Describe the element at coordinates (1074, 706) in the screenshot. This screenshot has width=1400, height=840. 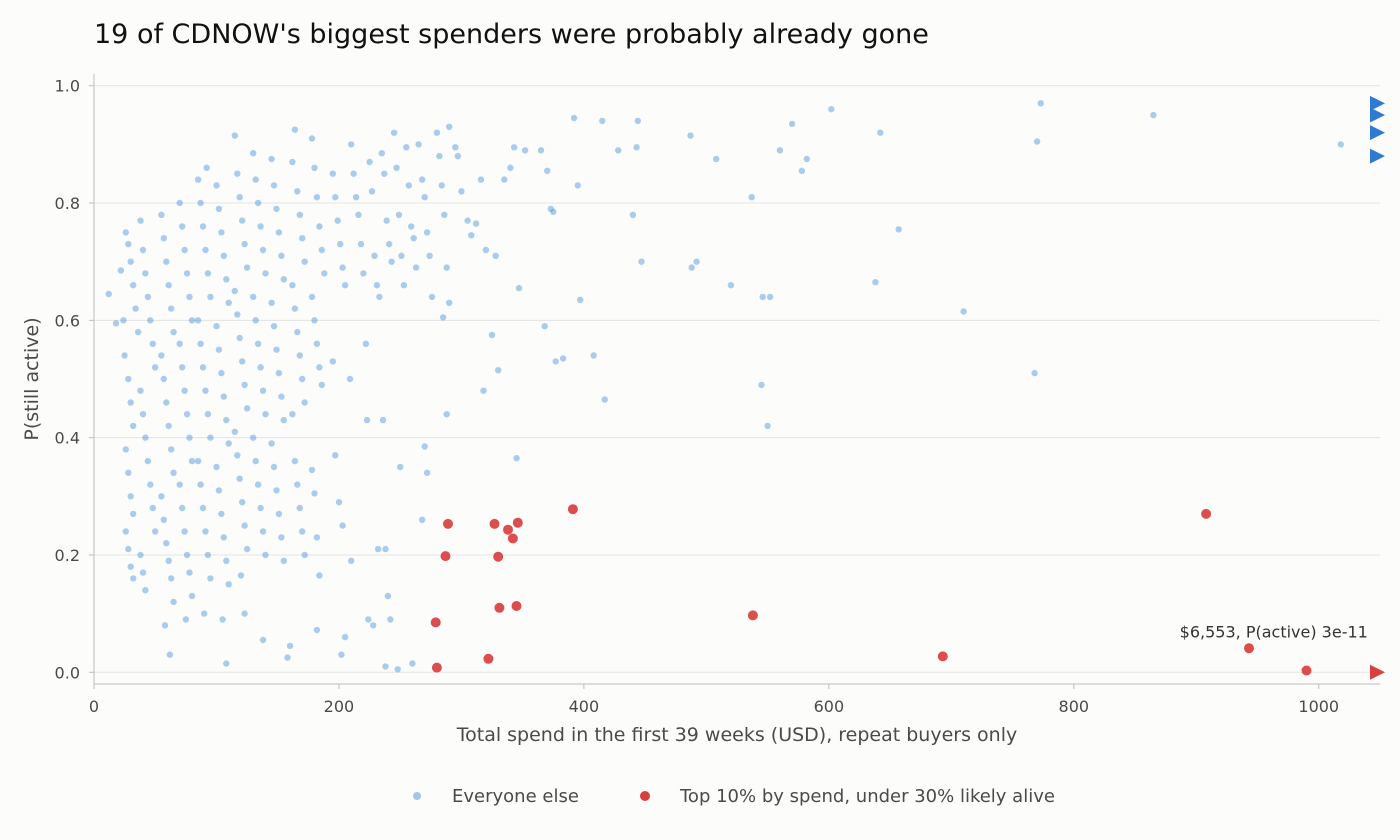
I see `x-tick-label: 800` at that location.